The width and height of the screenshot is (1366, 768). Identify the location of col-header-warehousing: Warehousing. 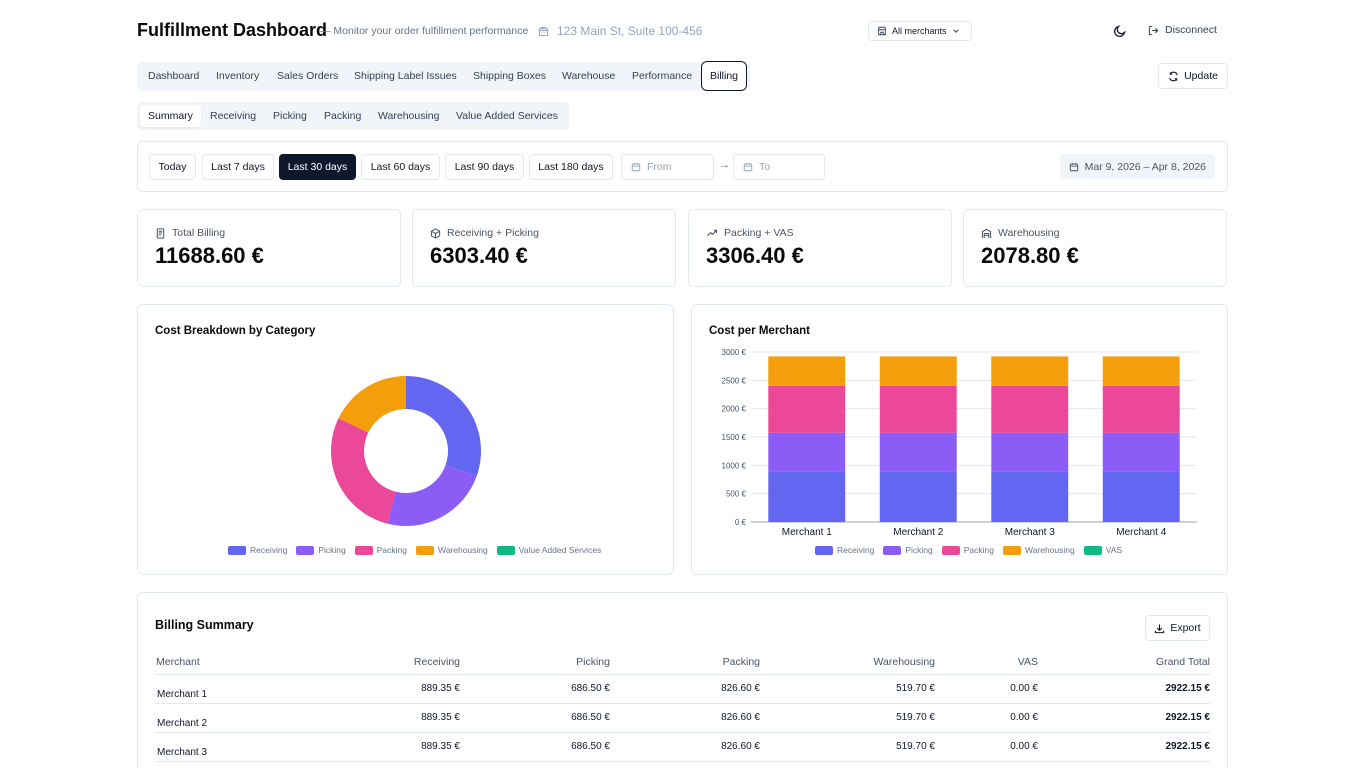
(904, 662).